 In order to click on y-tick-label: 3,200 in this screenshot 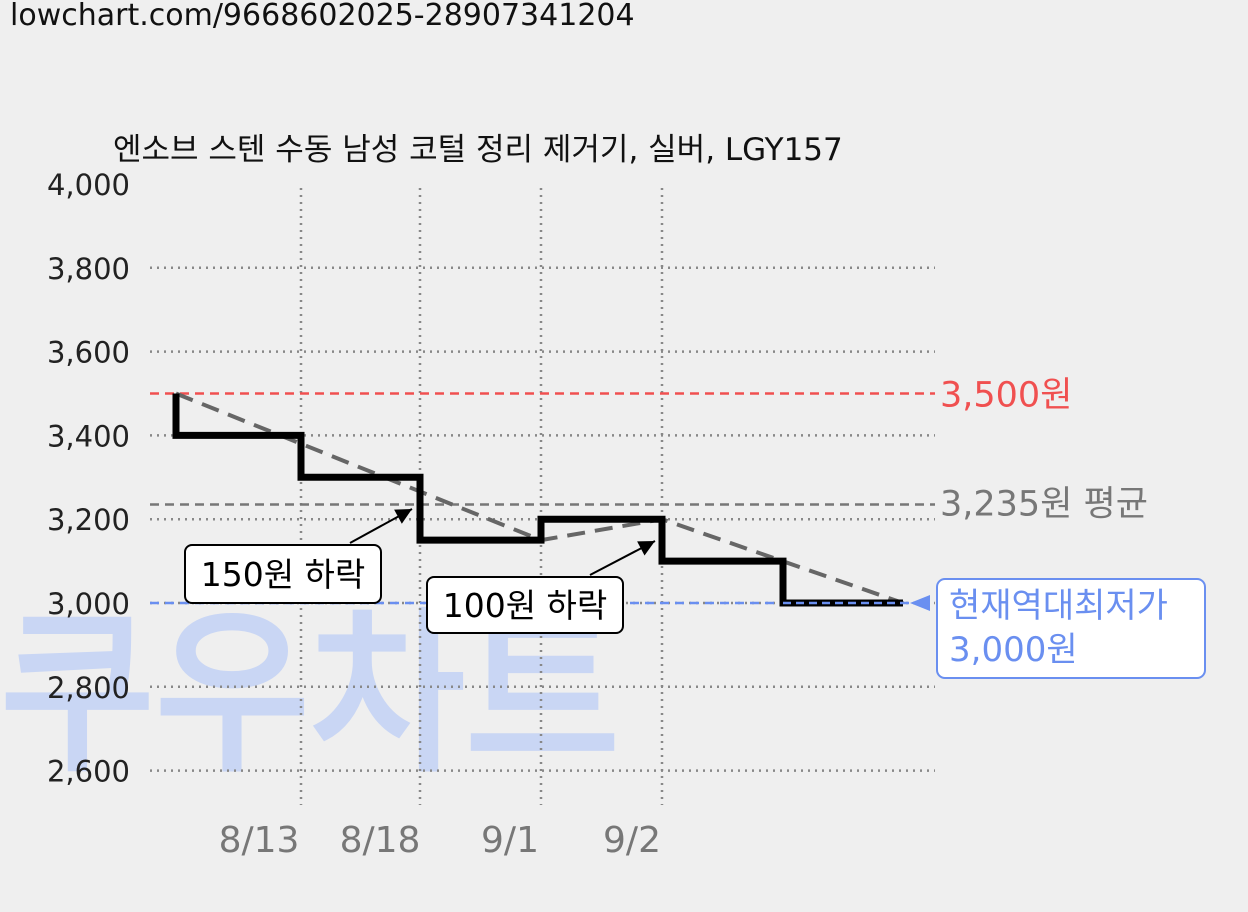, I will do `click(88, 520)`.